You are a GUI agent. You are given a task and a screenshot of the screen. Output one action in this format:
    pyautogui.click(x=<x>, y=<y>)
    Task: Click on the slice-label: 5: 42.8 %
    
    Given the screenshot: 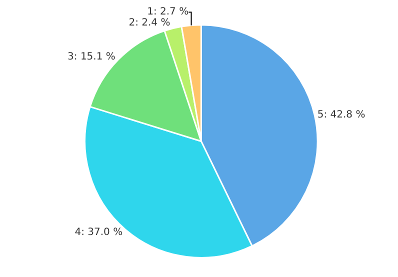 What is the action you would take?
    pyautogui.click(x=341, y=114)
    